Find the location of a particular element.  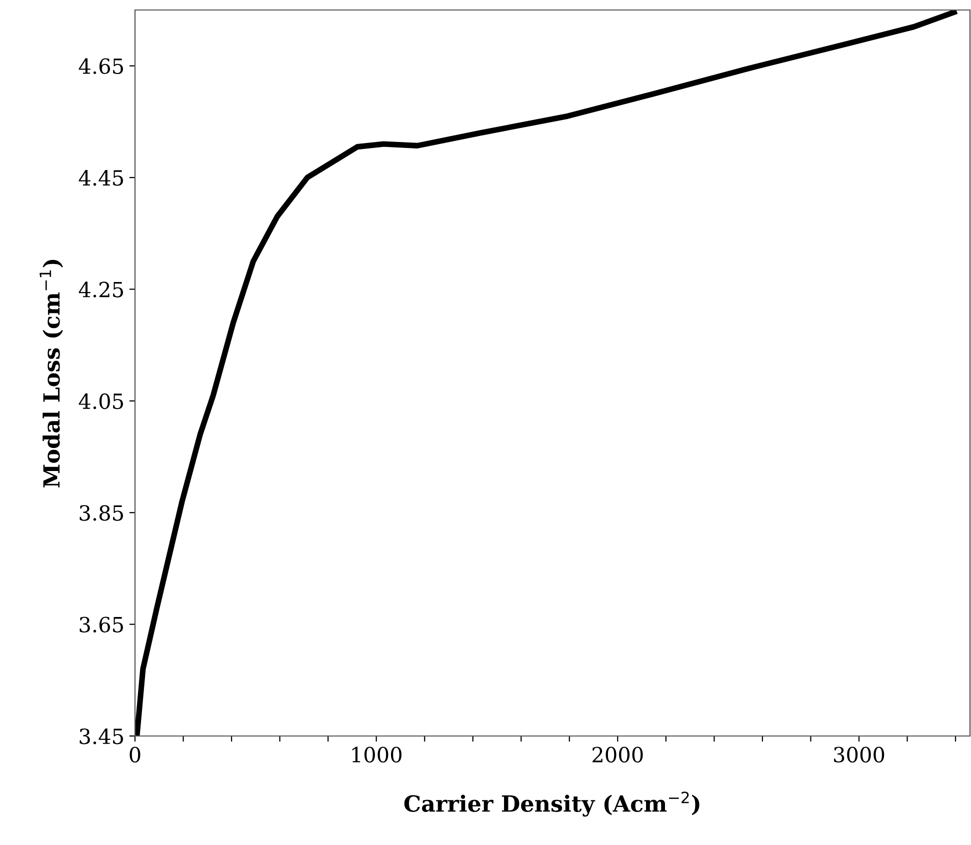

x-tick-label: 2000 is located at coordinates (617, 754).